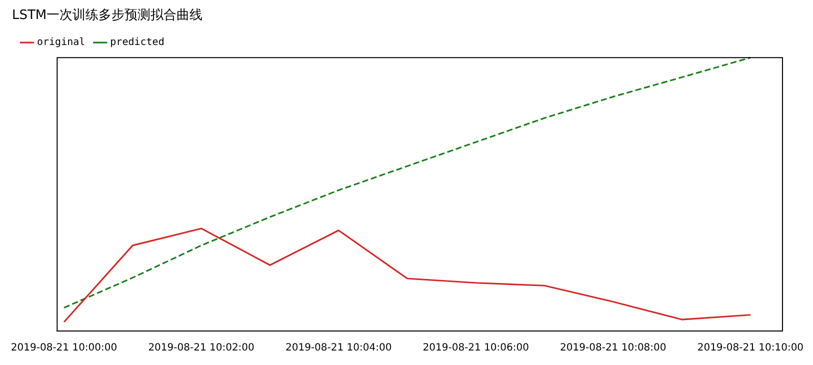 Image resolution: width=813 pixels, height=365 pixels. Describe the element at coordinates (107, 16) in the screenshot. I see `chart-title: LSTM一次训练多步预测拟合曲线` at that location.